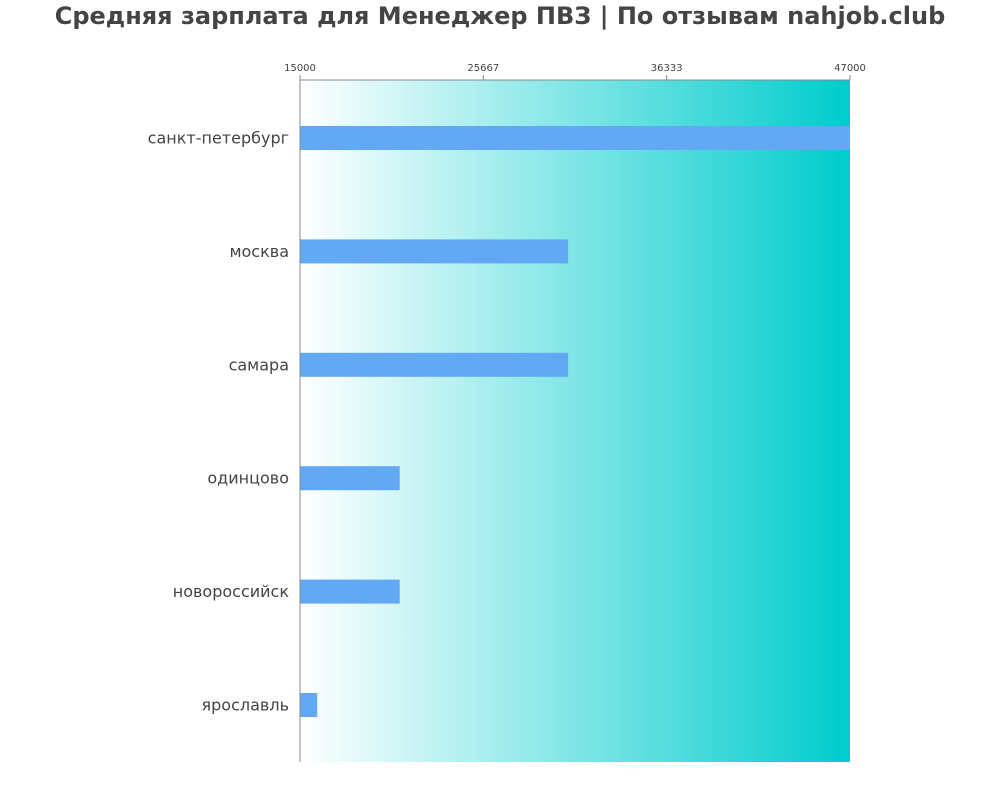 The height and width of the screenshot is (800, 1000). What do you see at coordinates (218, 138) in the screenshot?
I see `category-label-0: санкт-петербург` at bounding box center [218, 138].